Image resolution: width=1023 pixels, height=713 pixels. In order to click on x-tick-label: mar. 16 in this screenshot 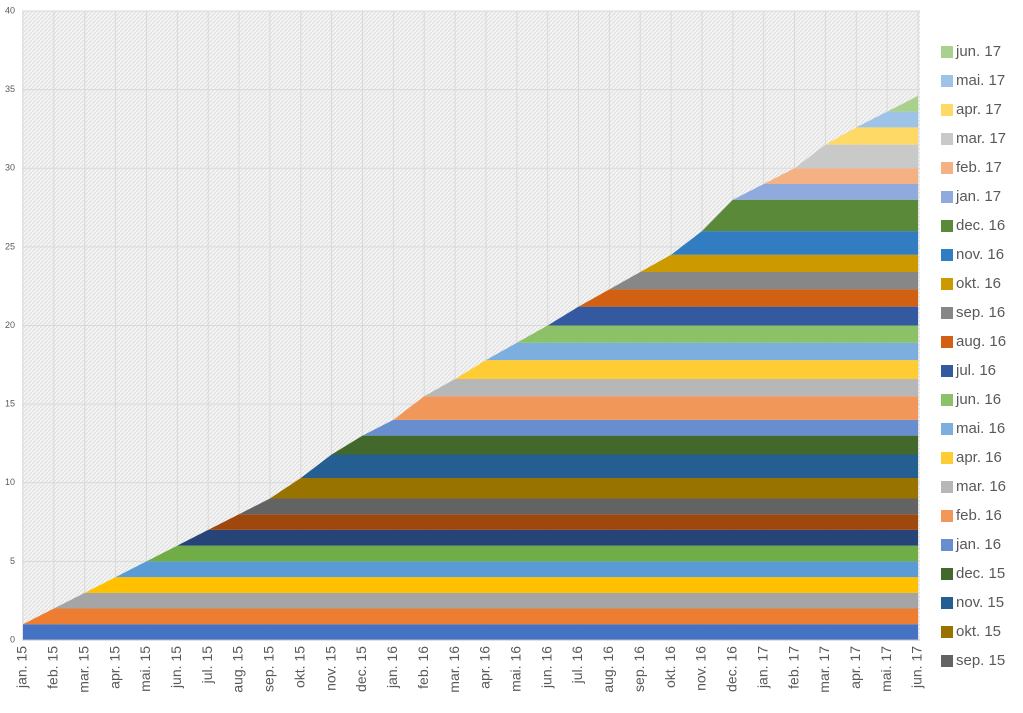, I will do `click(454, 669)`.